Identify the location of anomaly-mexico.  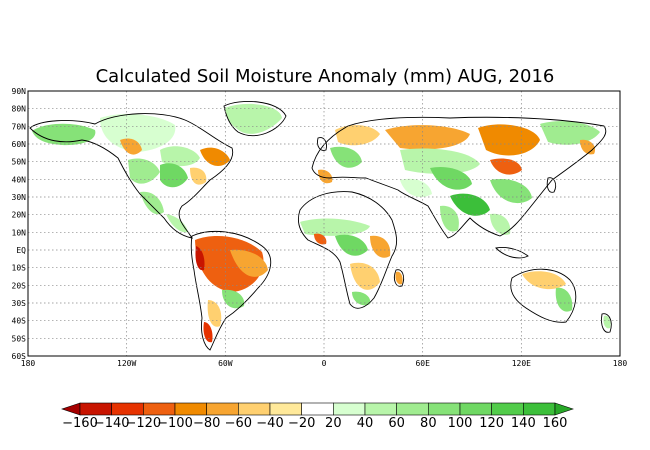
(152, 203).